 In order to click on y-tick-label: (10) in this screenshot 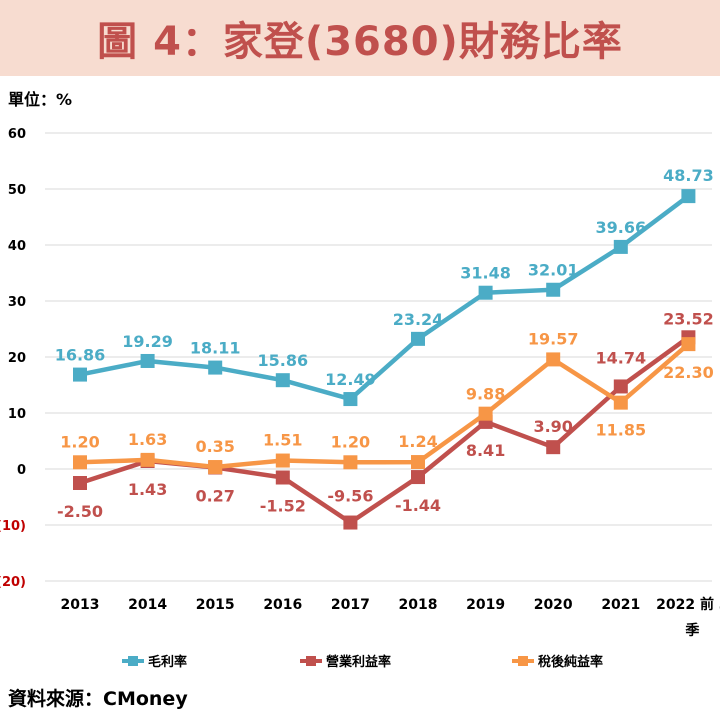, I will do `click(13, 526)`.